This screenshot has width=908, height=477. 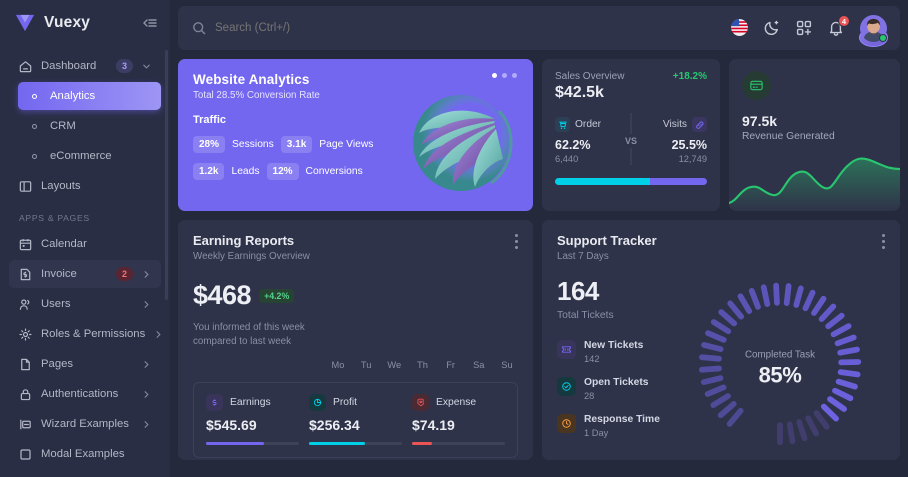 I want to click on sales-compare-row: Order 62.2% 6,440 VS Visits 25.5, so click(x=631, y=139).